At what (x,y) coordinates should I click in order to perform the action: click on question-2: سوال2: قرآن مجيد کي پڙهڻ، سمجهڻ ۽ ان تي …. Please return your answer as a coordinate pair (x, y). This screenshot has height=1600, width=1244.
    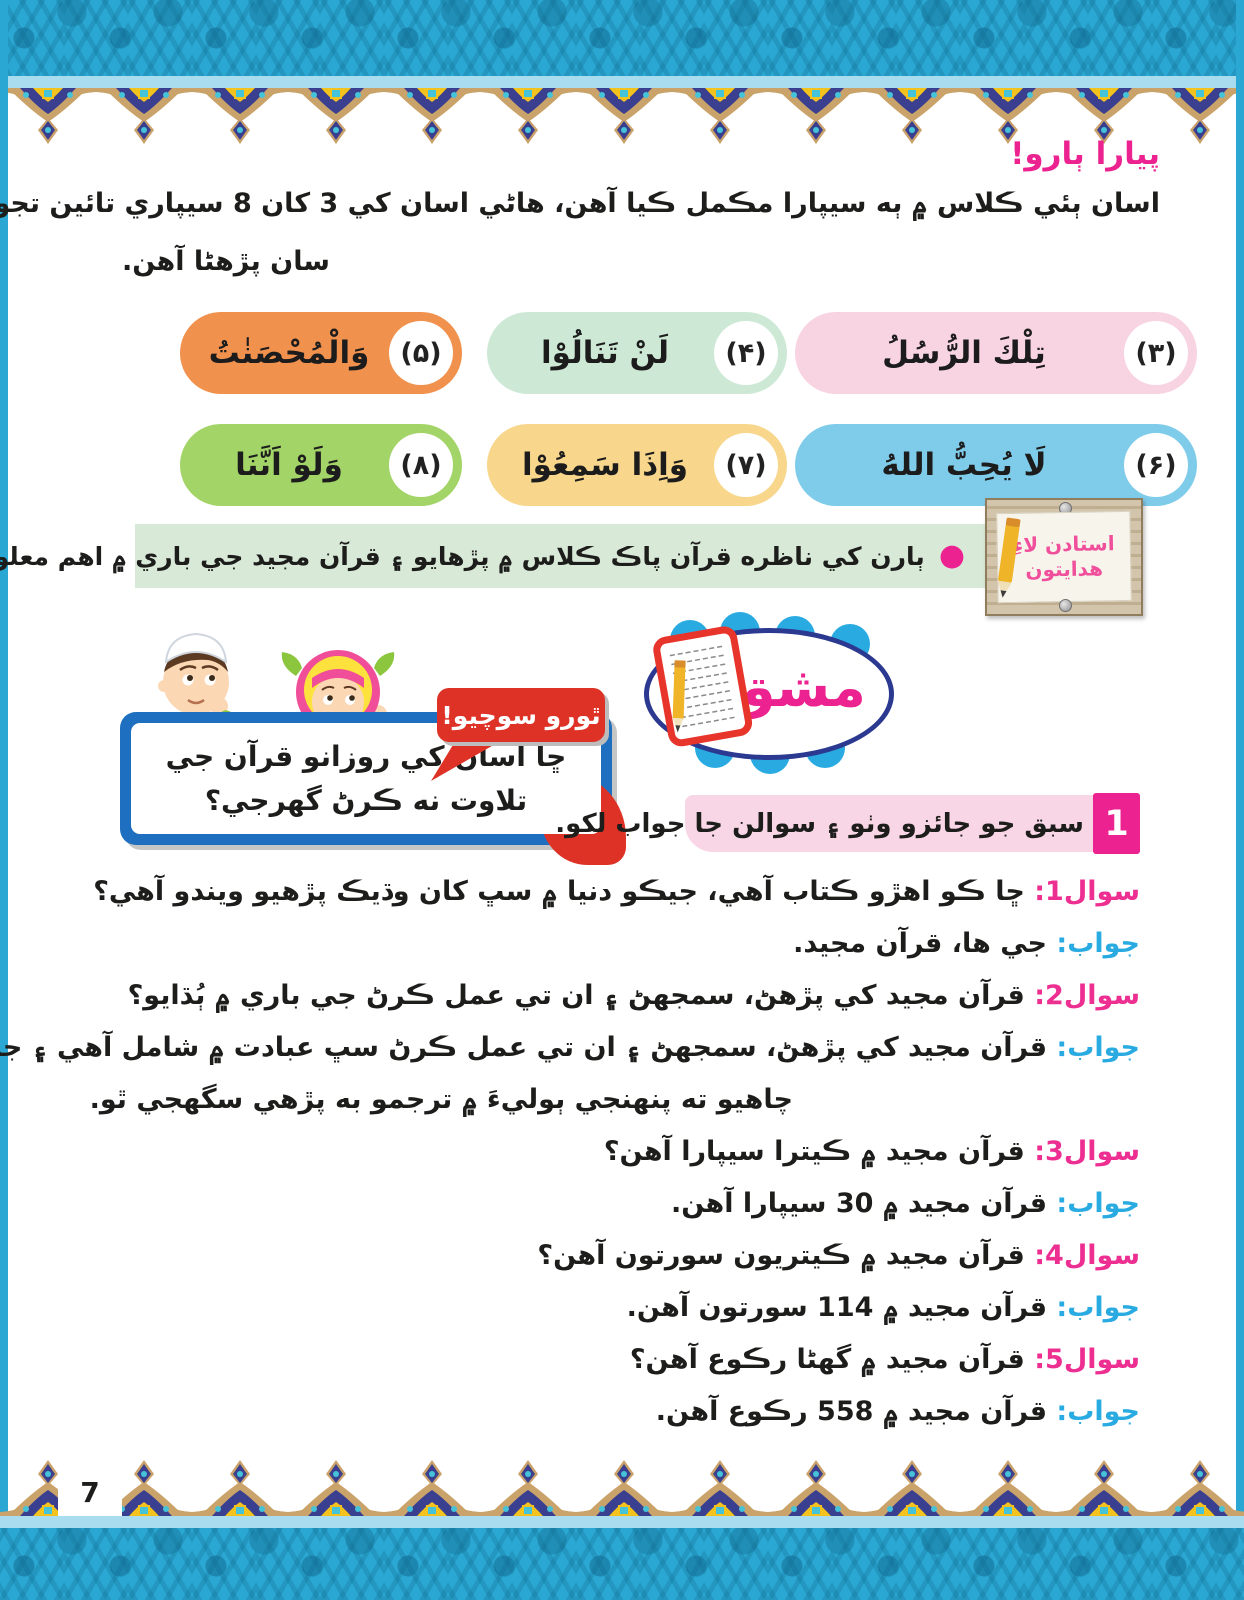
    Looking at the image, I should click on (634, 996).